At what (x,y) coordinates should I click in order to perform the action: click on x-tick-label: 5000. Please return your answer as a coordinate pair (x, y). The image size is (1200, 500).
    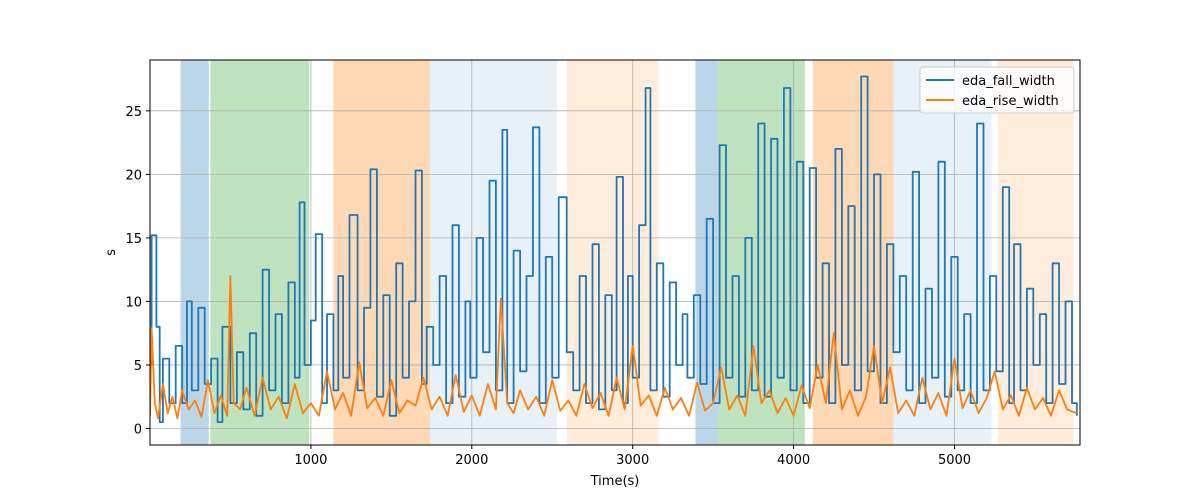
    Looking at the image, I should click on (954, 460).